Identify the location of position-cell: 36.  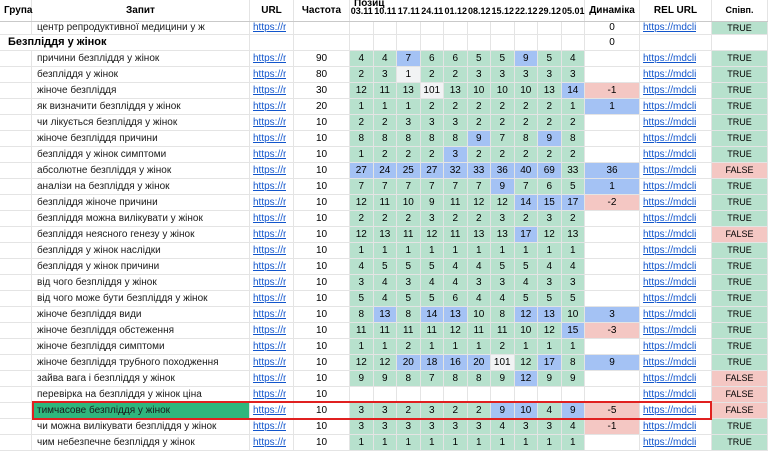
(503, 170).